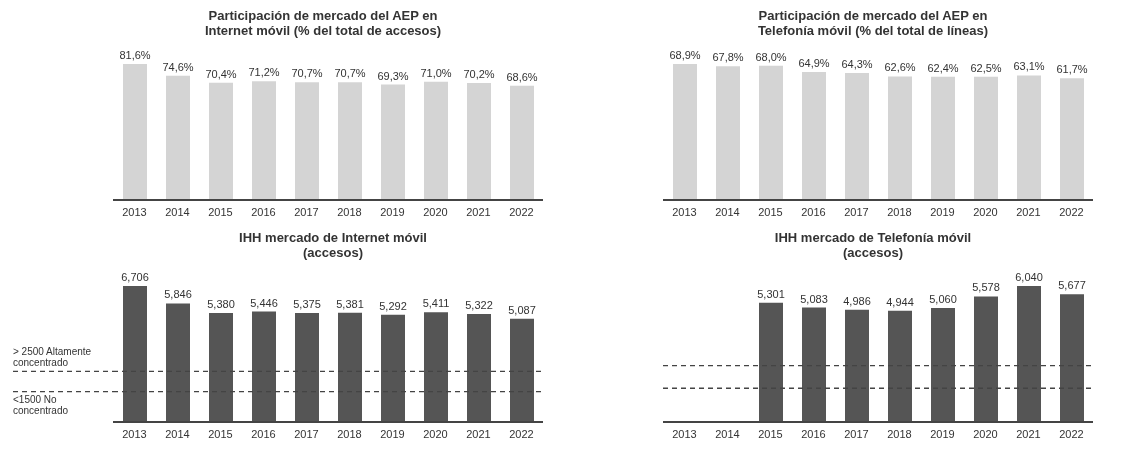 This screenshot has height=475, width=1125. Describe the element at coordinates (436, 72) in the screenshot. I see `data-label: 71,0%` at that location.